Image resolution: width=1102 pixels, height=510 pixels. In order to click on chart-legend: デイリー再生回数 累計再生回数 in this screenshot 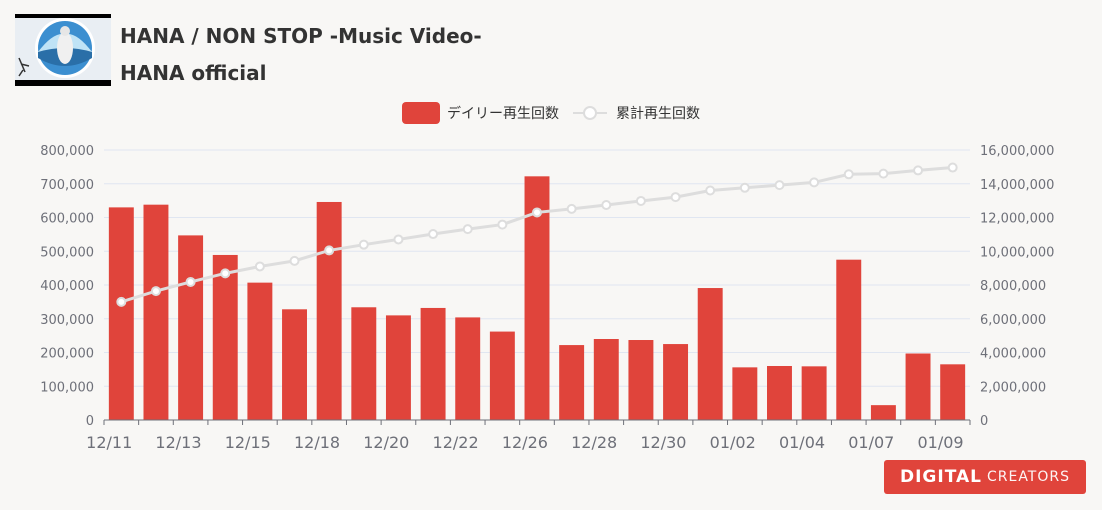, I will do `click(551, 113)`.